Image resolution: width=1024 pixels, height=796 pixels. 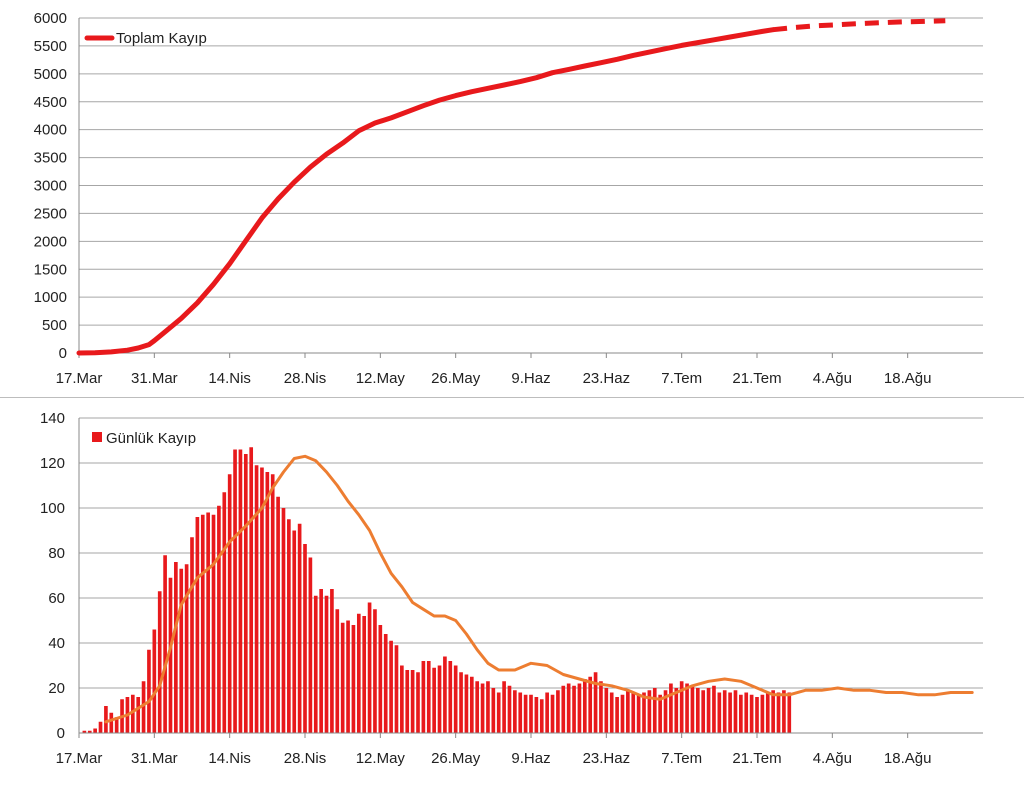 What do you see at coordinates (607, 758) in the screenshot?
I see `x-tick-label-23-haz: 23.Haz` at bounding box center [607, 758].